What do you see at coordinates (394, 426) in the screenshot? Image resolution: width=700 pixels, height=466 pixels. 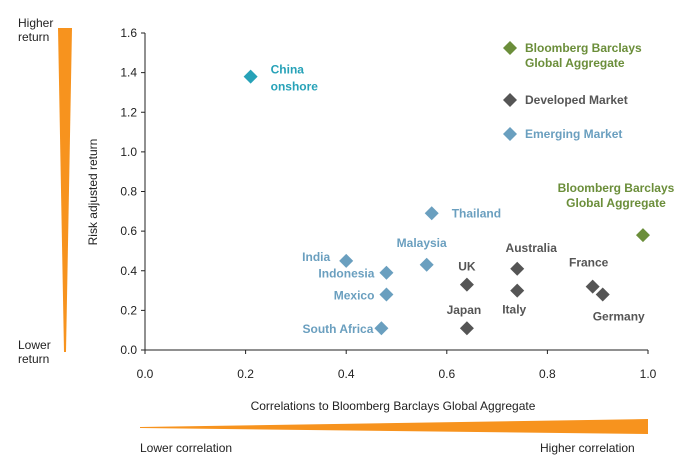 I see `correlation-ramp` at bounding box center [394, 426].